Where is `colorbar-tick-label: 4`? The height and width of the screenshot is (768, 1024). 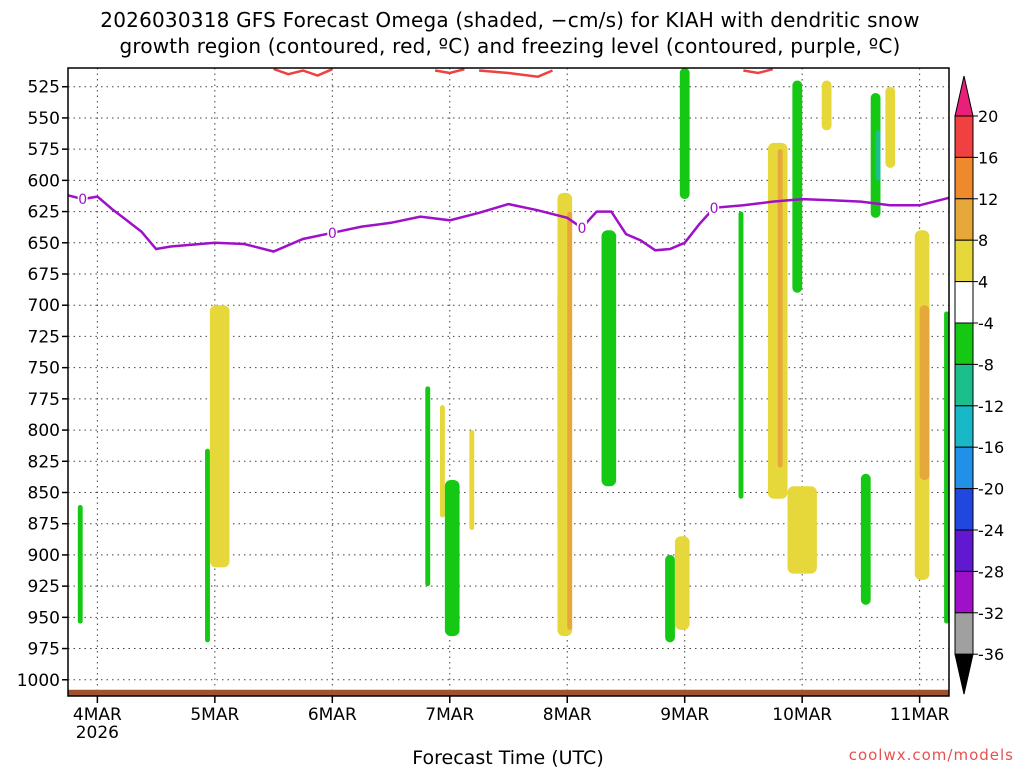
colorbar-tick-label: 4 is located at coordinates (983, 282).